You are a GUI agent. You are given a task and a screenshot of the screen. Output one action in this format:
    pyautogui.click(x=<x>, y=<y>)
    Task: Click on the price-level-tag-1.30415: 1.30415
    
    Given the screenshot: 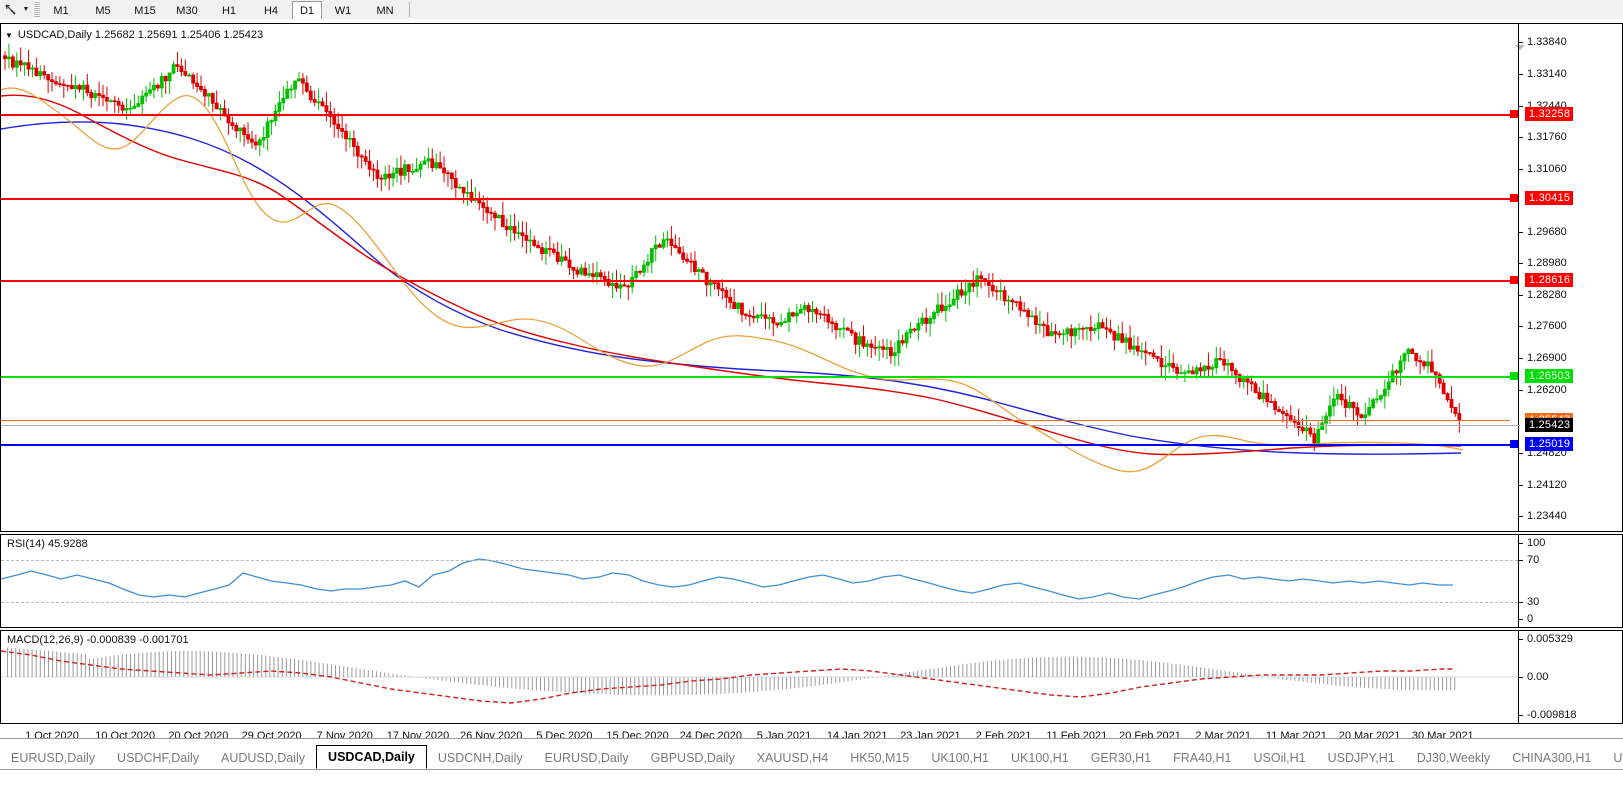 What is the action you would take?
    pyautogui.click(x=1549, y=198)
    